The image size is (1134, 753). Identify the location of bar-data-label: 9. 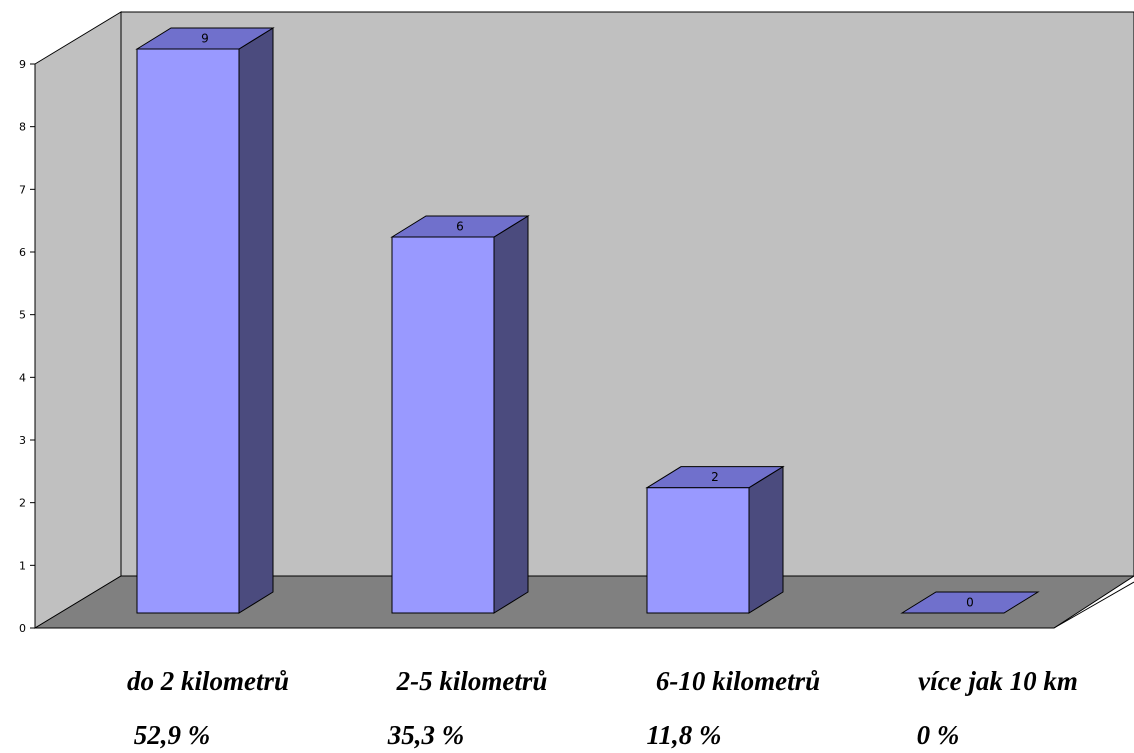
(205, 39).